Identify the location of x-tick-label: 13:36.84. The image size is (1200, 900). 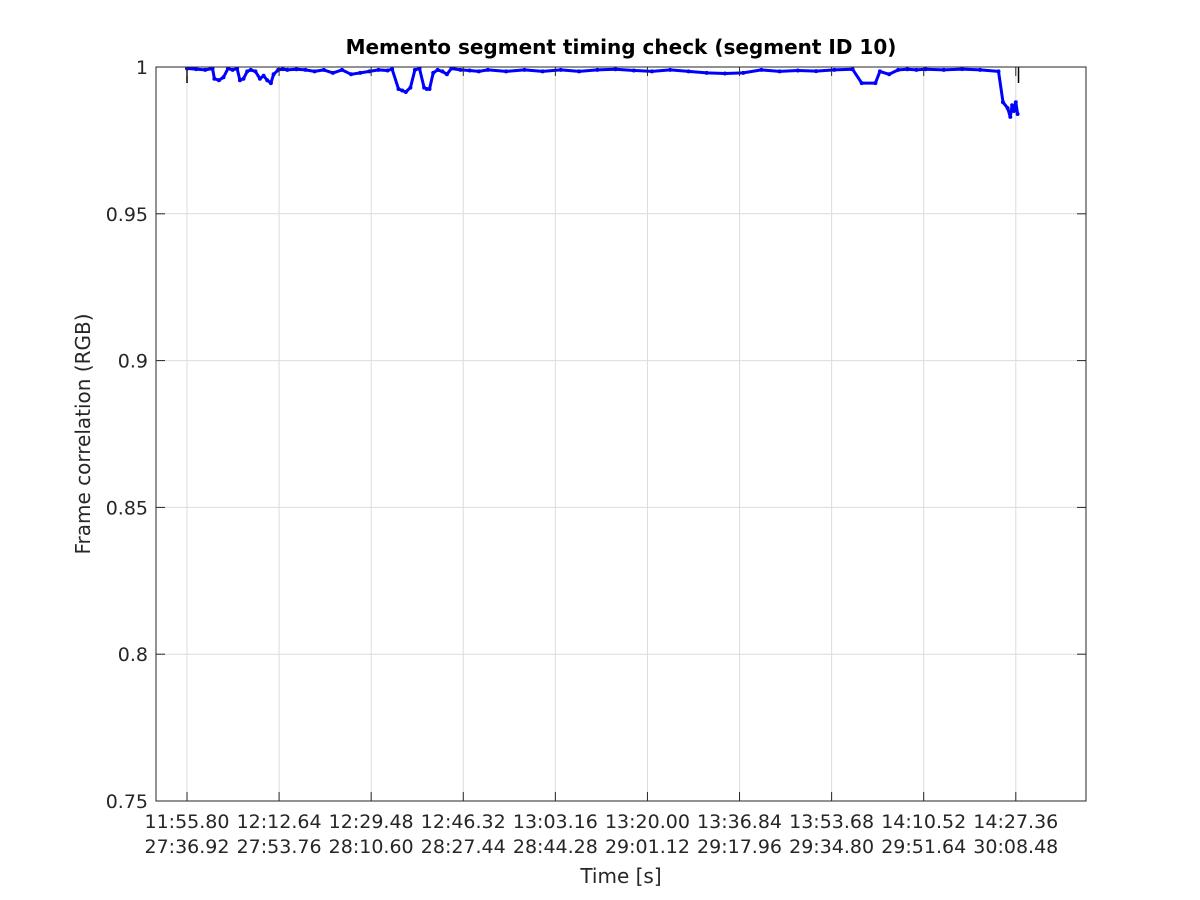
(739, 822).